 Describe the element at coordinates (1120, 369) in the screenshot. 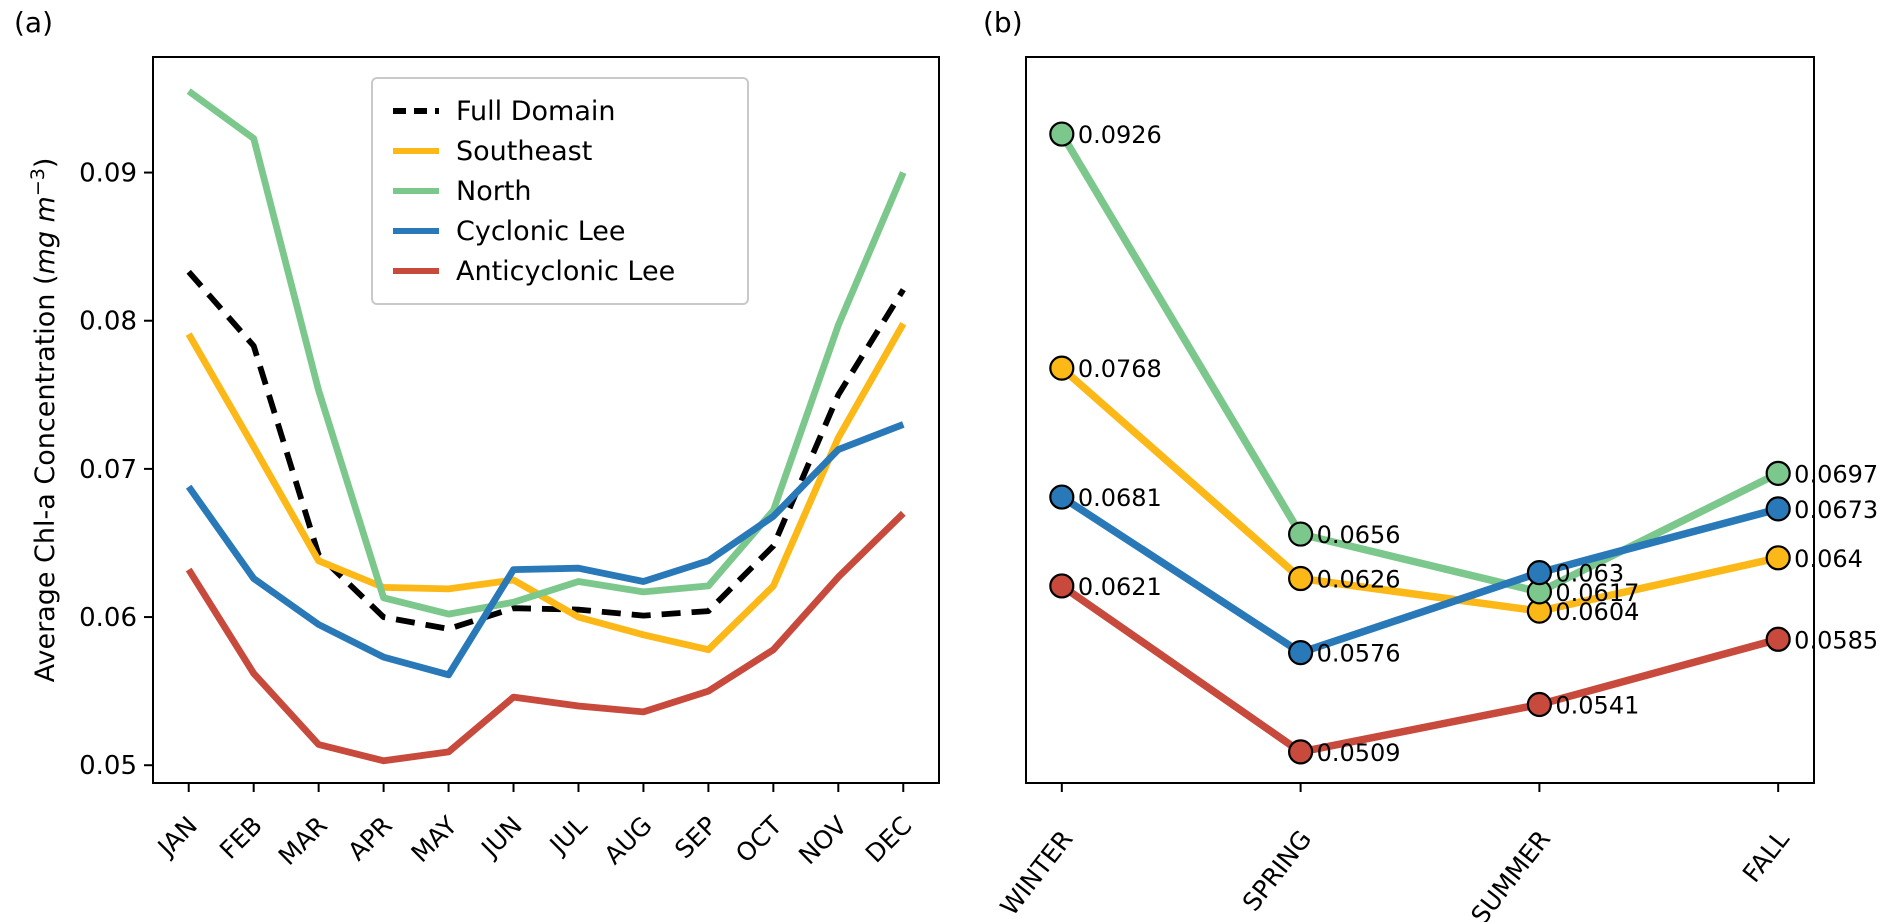

I see `value-label-southeast-winter: 0.0768` at that location.